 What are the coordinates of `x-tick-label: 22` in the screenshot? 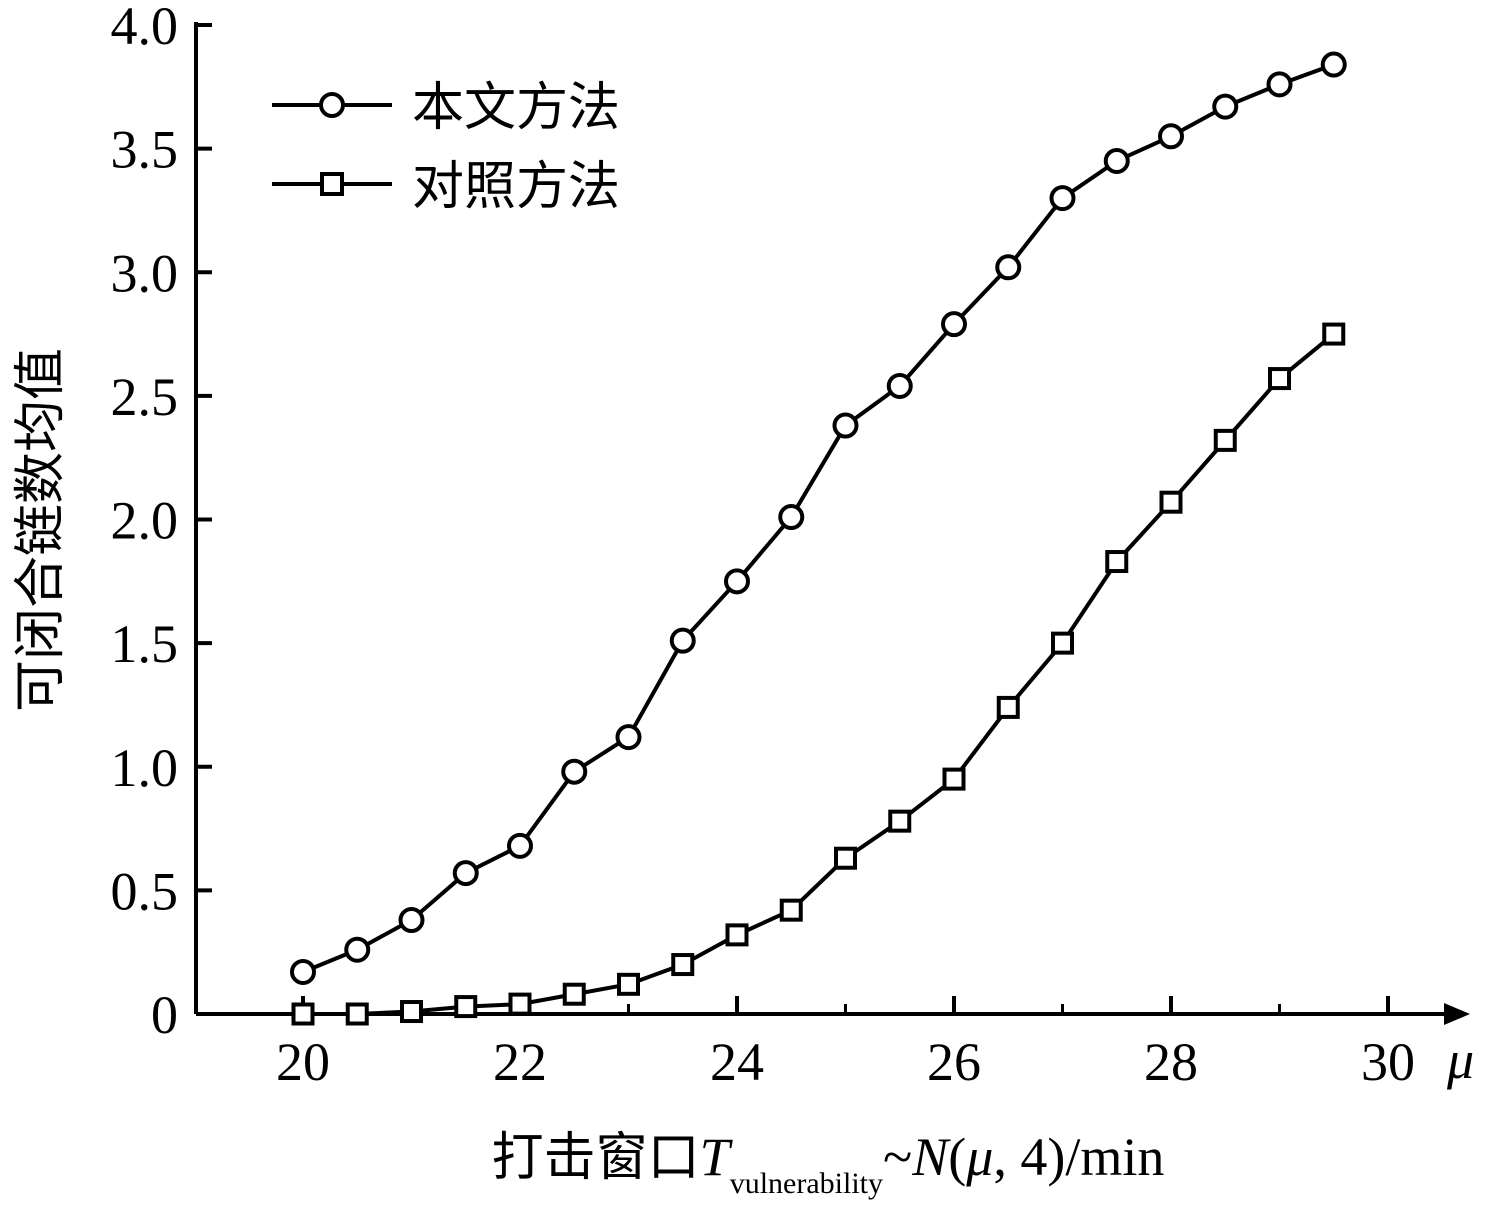 It's located at (520, 1062).